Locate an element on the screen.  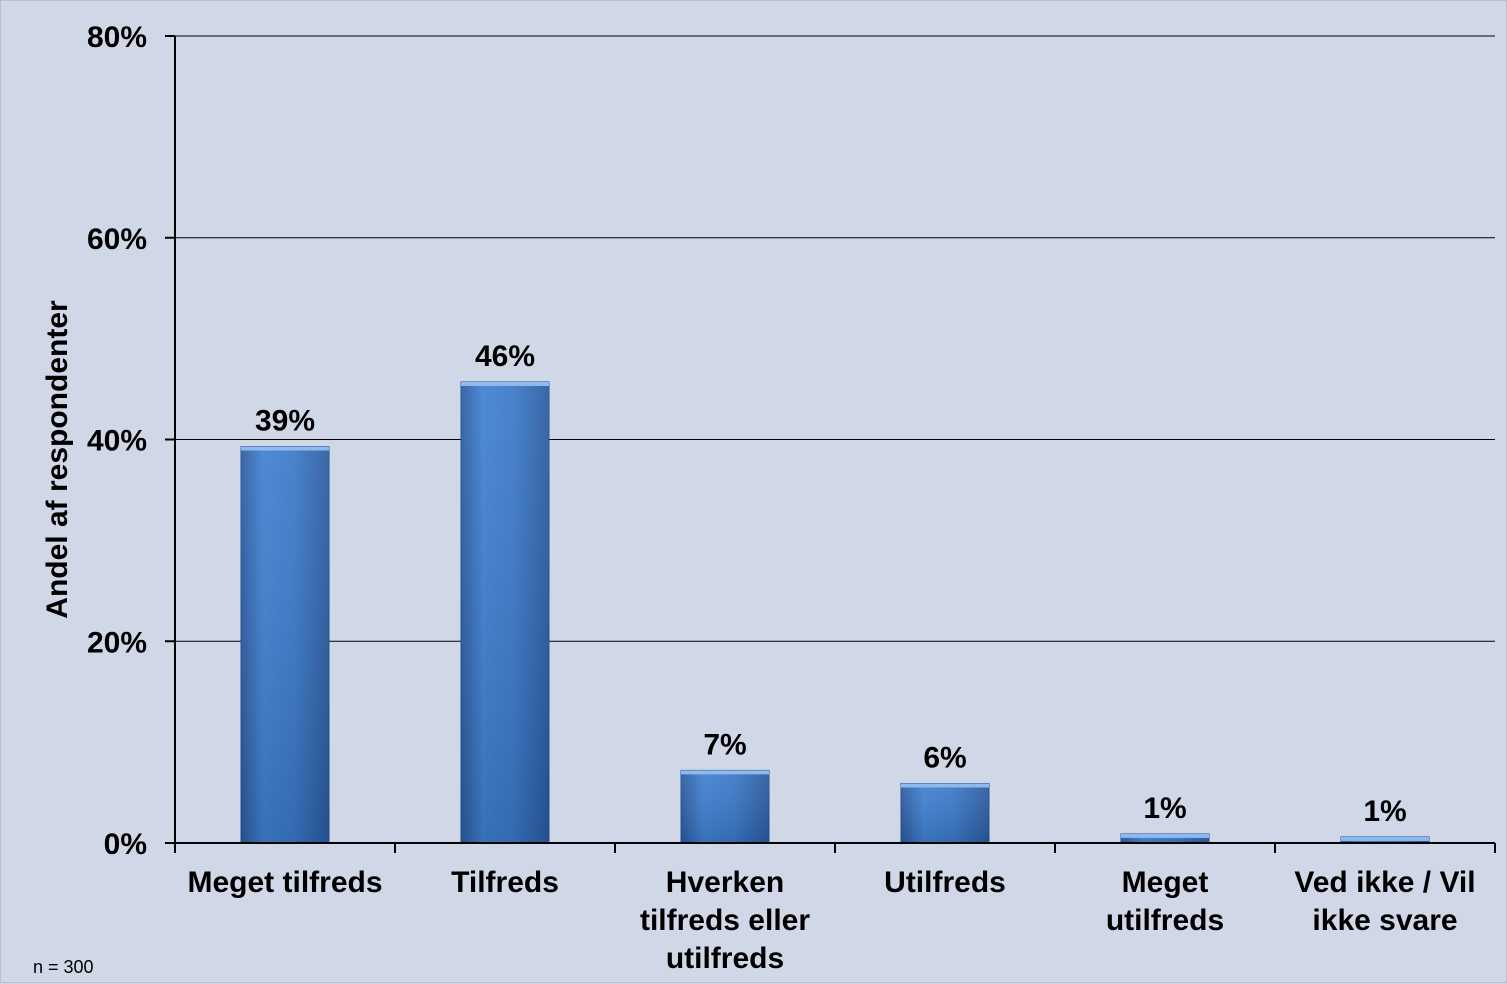
sample-size-note: n = 300 is located at coordinates (63, 967).